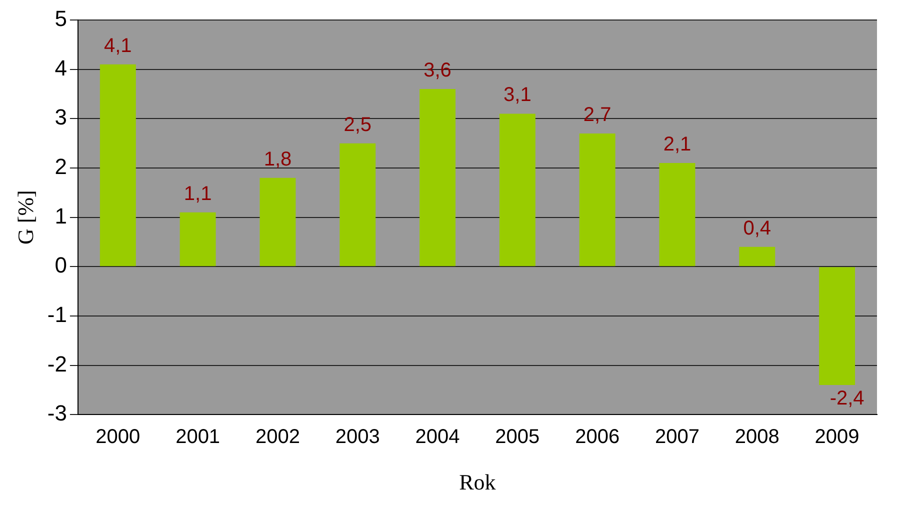 The width and height of the screenshot is (897, 511). Describe the element at coordinates (60, 167) in the screenshot. I see `y-tick-label: 2` at that location.